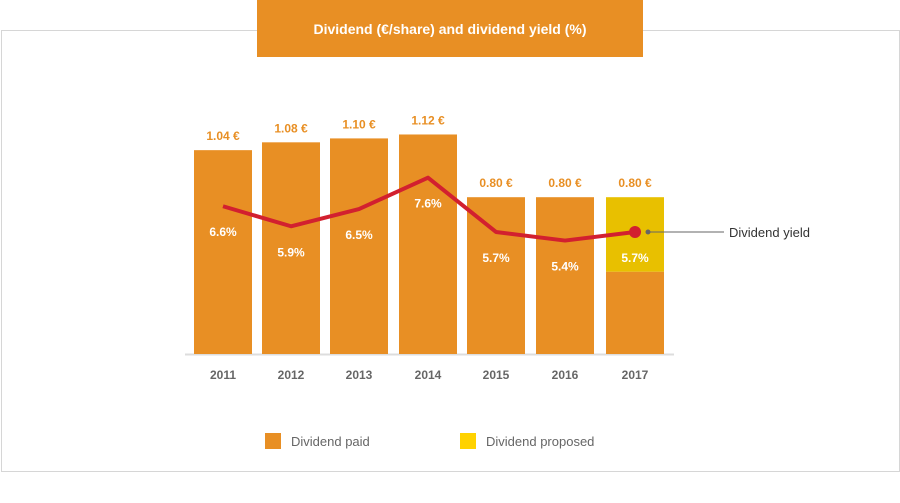  What do you see at coordinates (428, 375) in the screenshot?
I see `x-tick-label-2014: 2014` at bounding box center [428, 375].